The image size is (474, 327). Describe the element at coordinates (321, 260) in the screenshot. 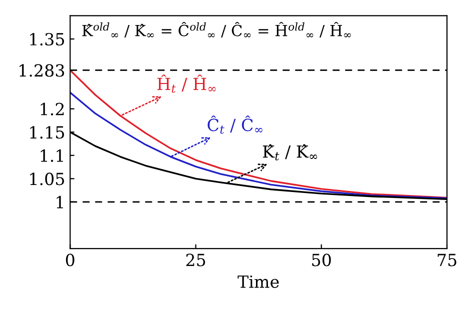

I see `x-tick-label: 50` at that location.